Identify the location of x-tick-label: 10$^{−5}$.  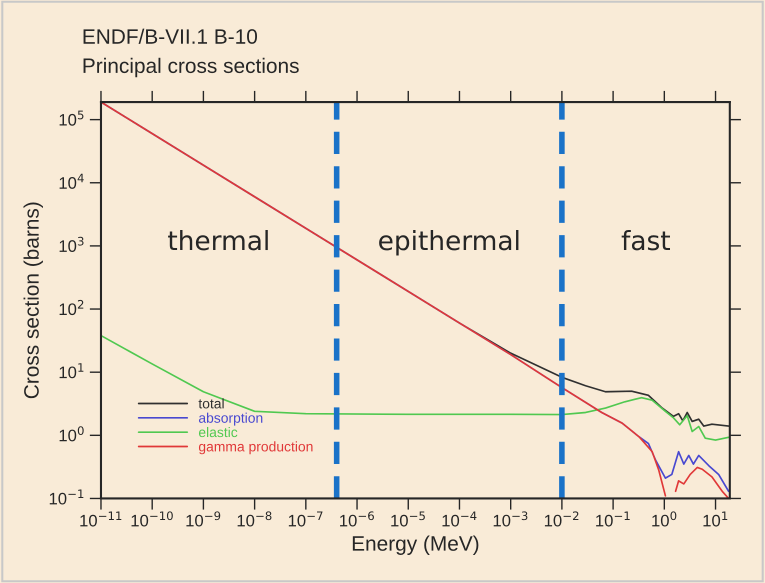
(408, 519).